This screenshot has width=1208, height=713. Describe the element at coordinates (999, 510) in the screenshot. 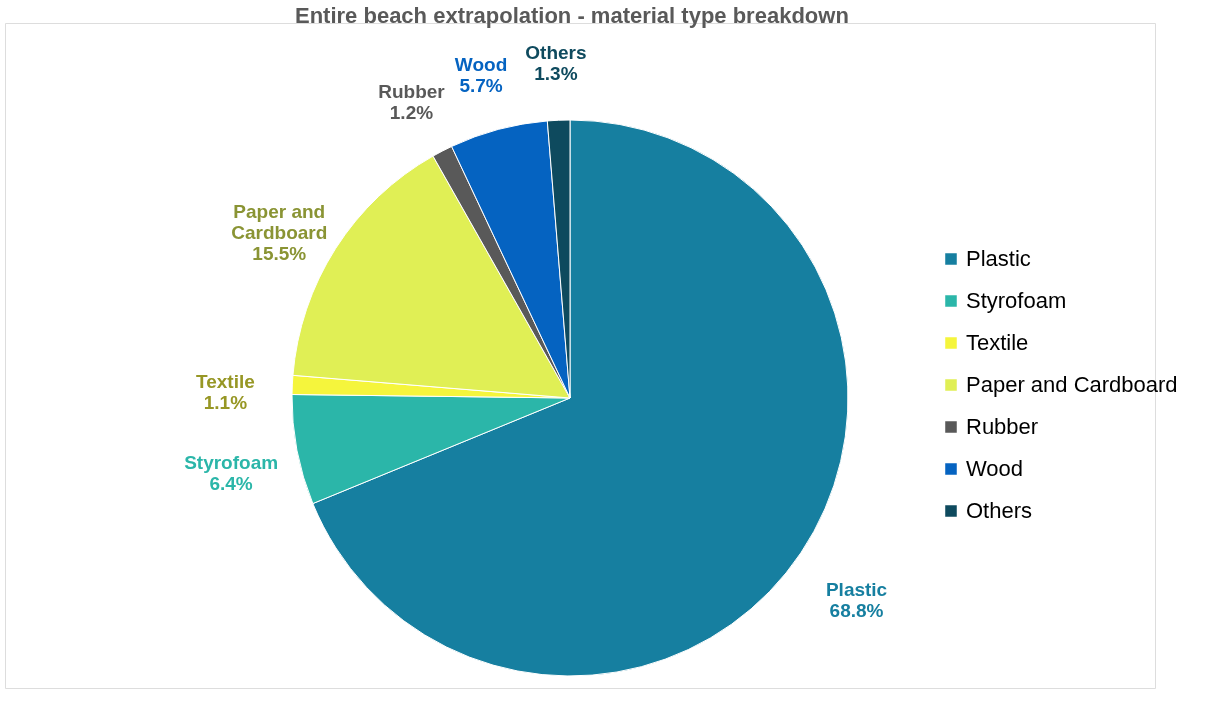

I see `legend-label: Others` at that location.